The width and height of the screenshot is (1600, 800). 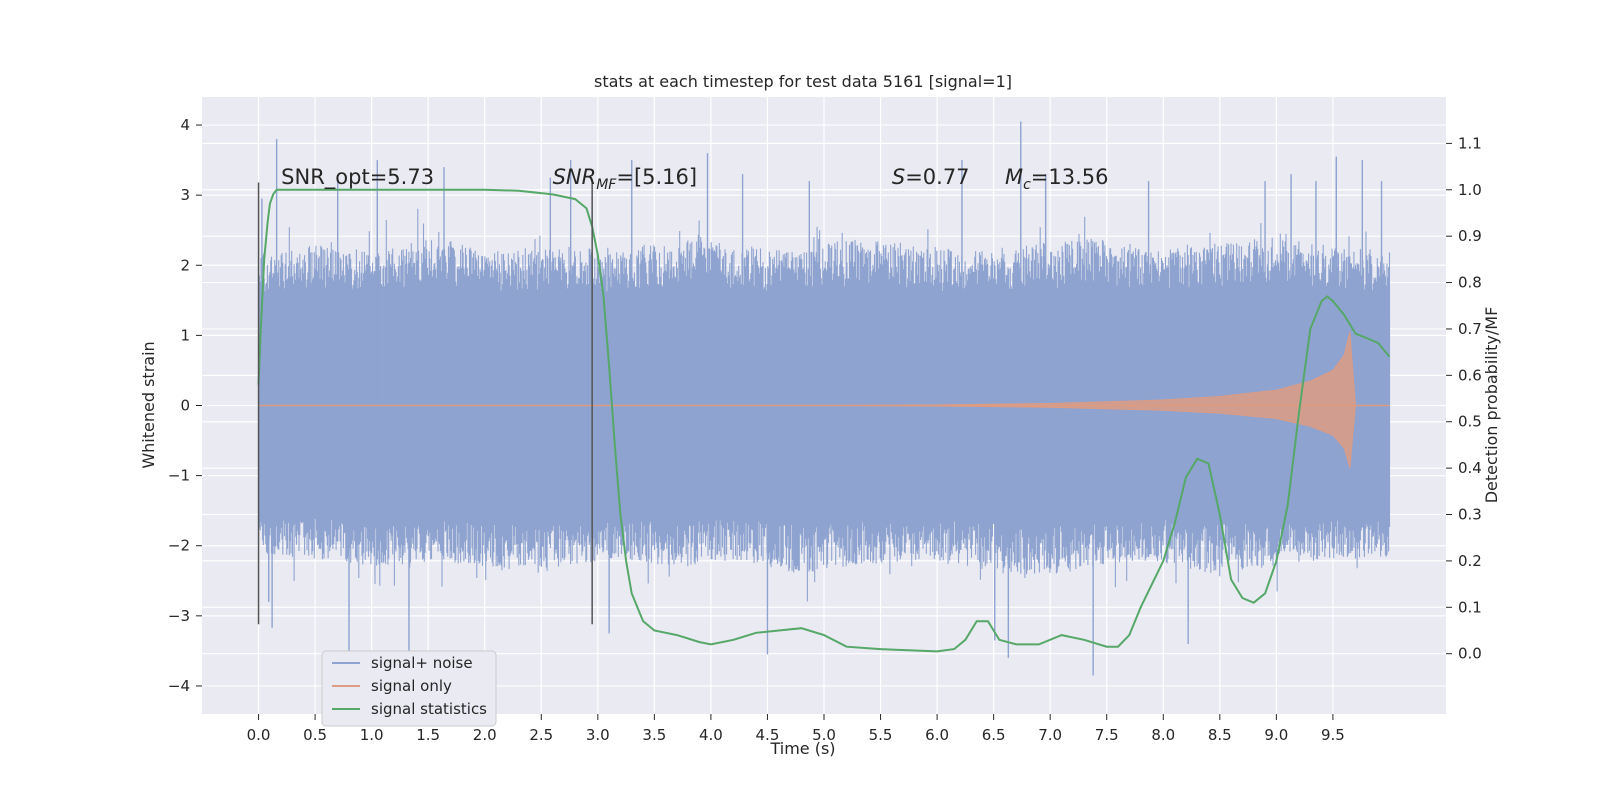 I want to click on y2-axis-label: Detection probability/MF, so click(x=1491, y=405).